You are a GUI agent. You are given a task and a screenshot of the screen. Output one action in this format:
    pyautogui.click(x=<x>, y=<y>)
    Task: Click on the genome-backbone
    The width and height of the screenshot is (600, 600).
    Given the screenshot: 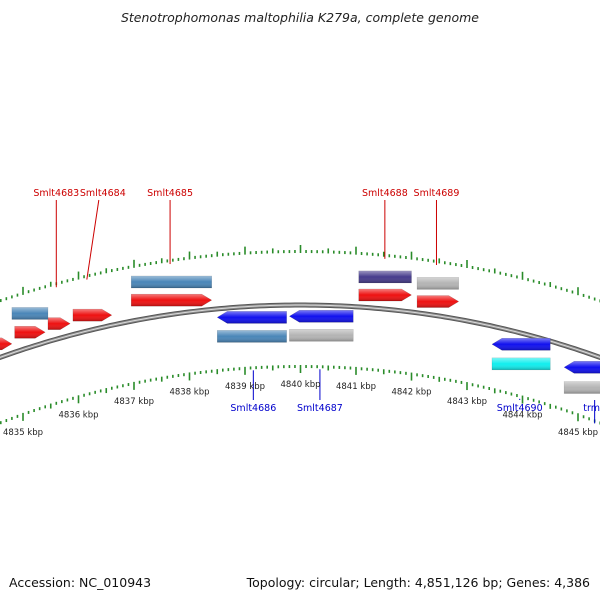 What is the action you would take?
    pyautogui.click(x=300, y=331)
    